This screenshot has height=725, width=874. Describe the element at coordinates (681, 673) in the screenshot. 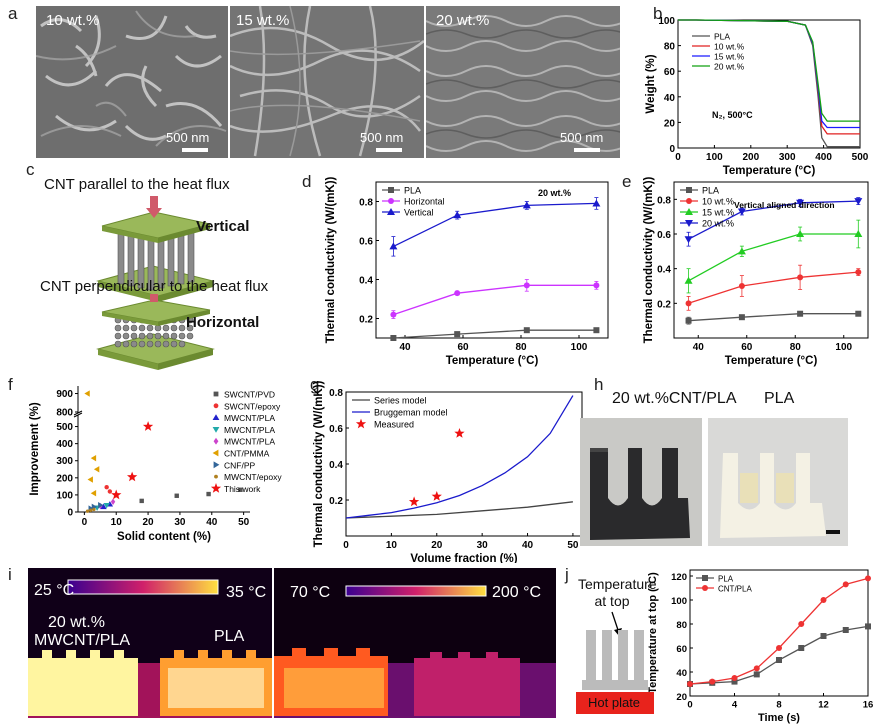

I see `y-tick-label: 40` at that location.